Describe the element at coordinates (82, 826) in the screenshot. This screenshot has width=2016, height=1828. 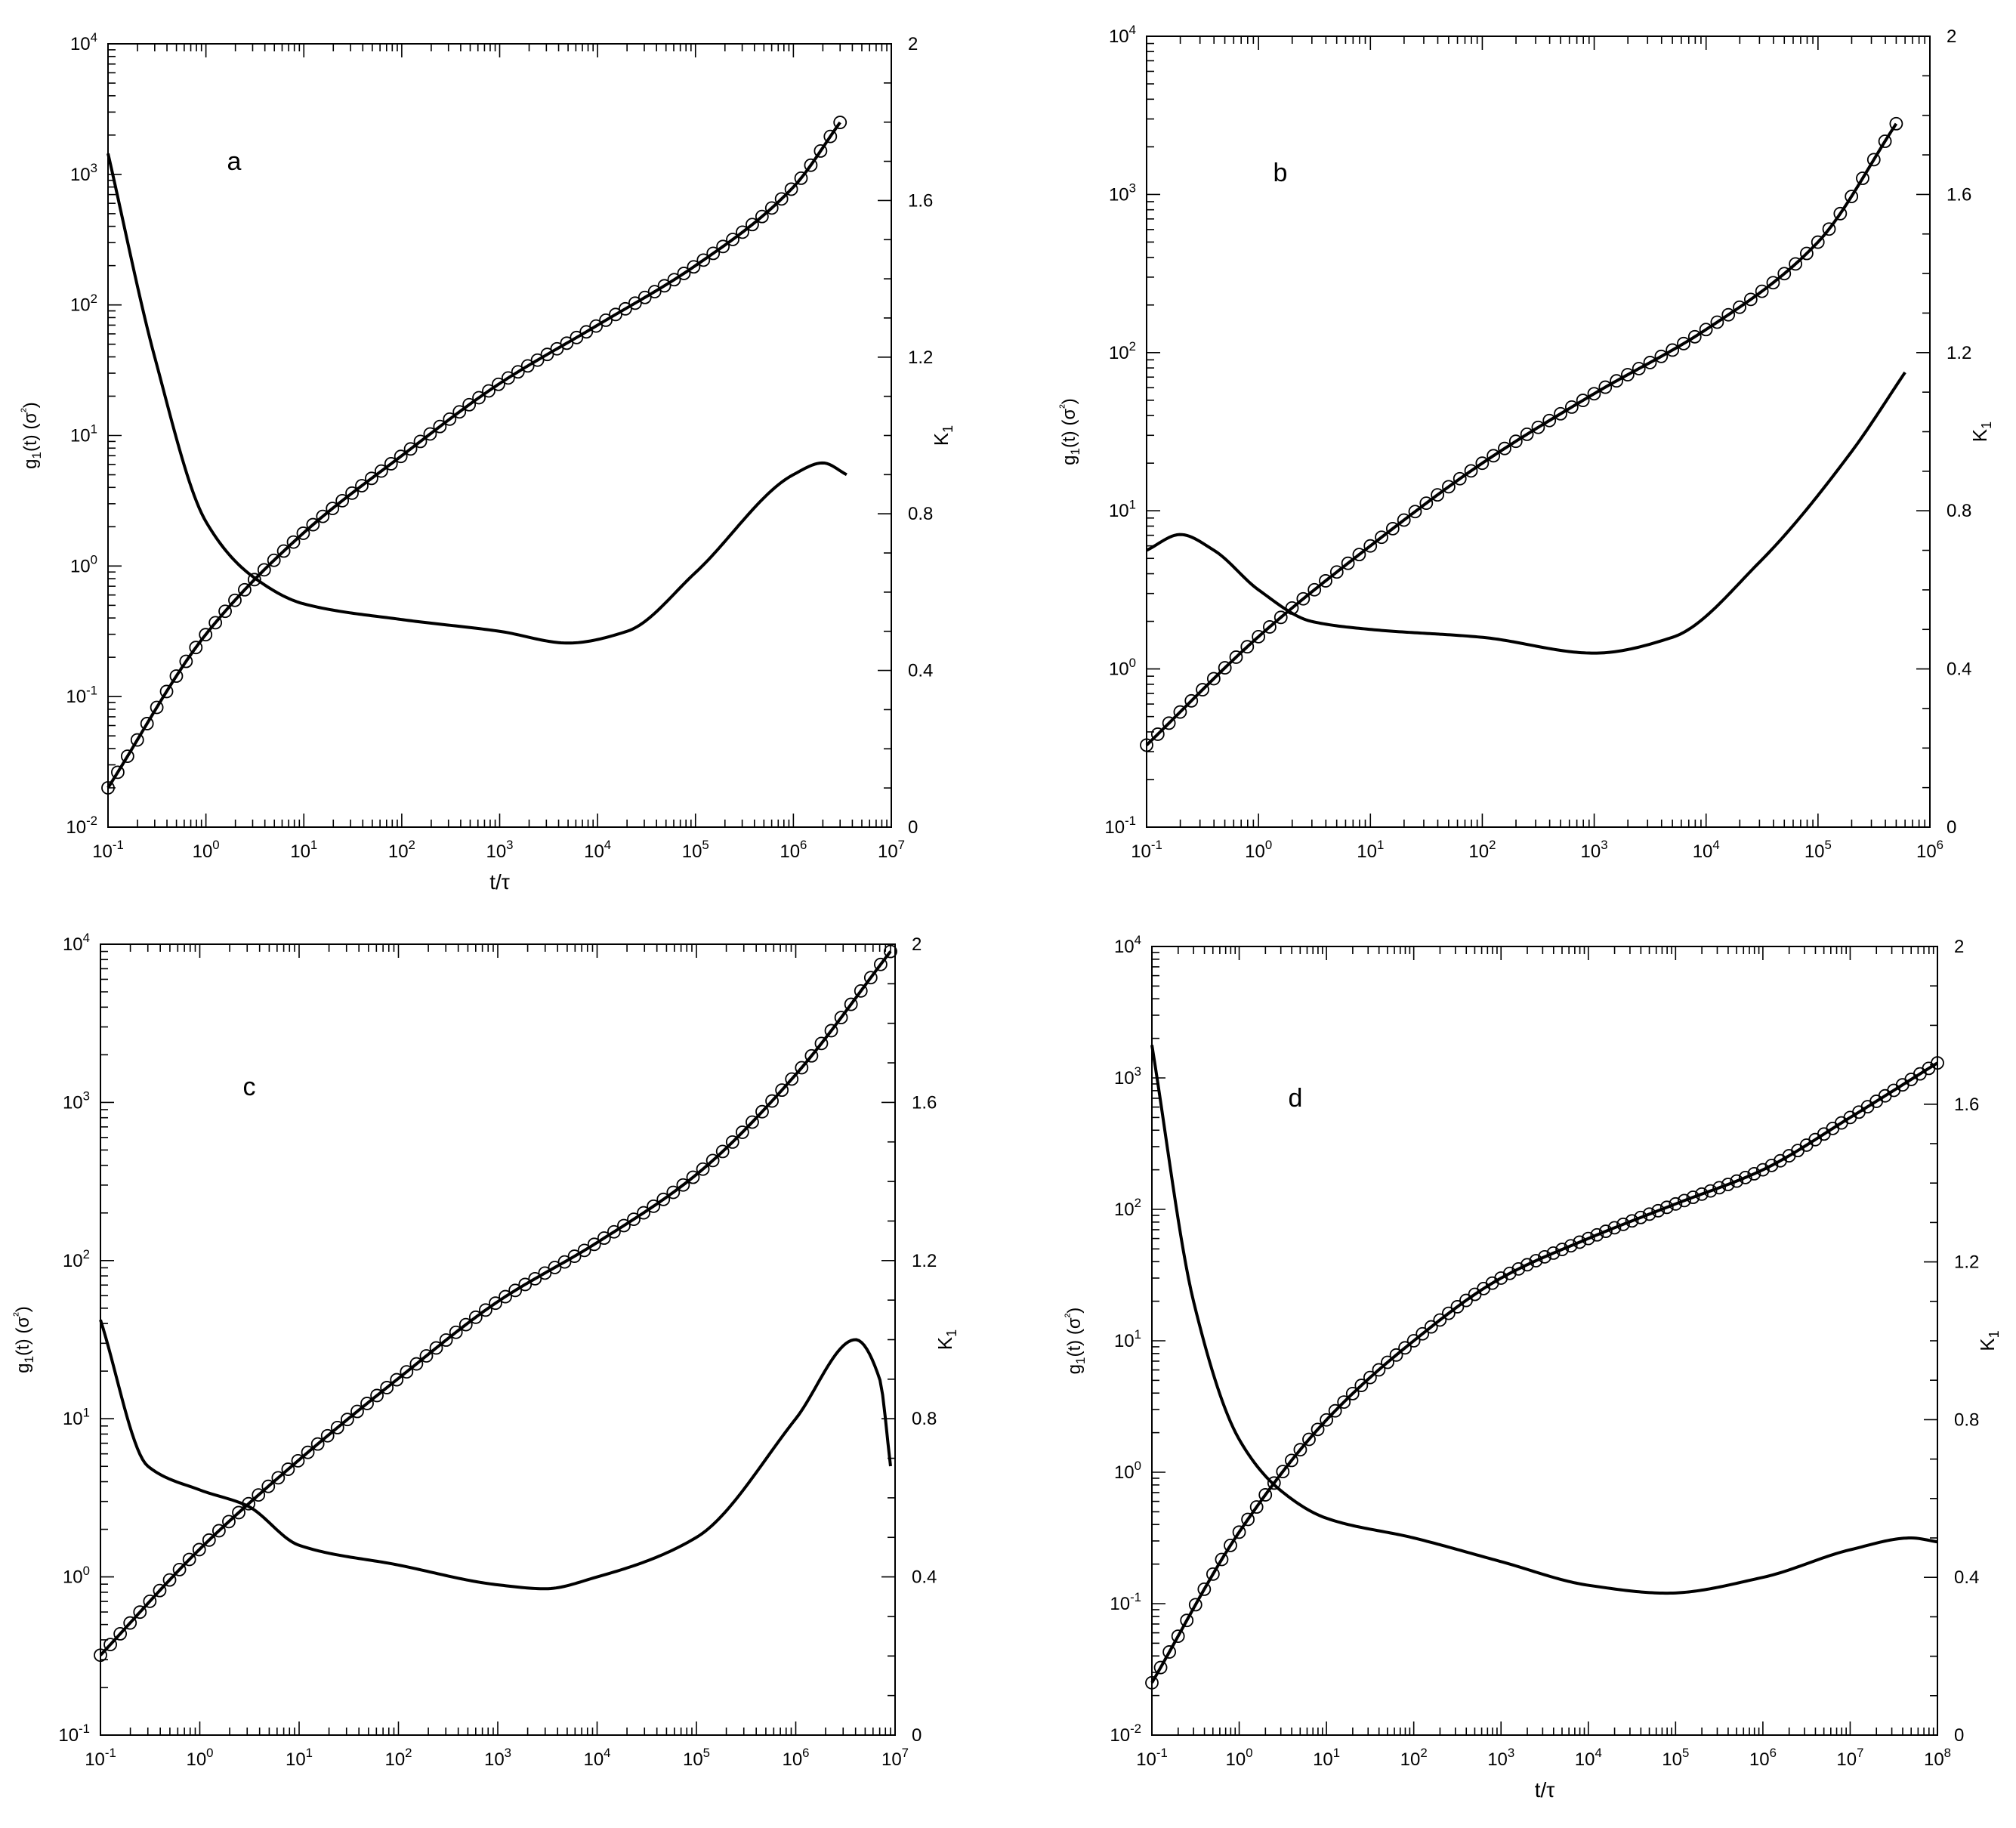
I see `y-left-tick-label: 10⁻²` at that location.